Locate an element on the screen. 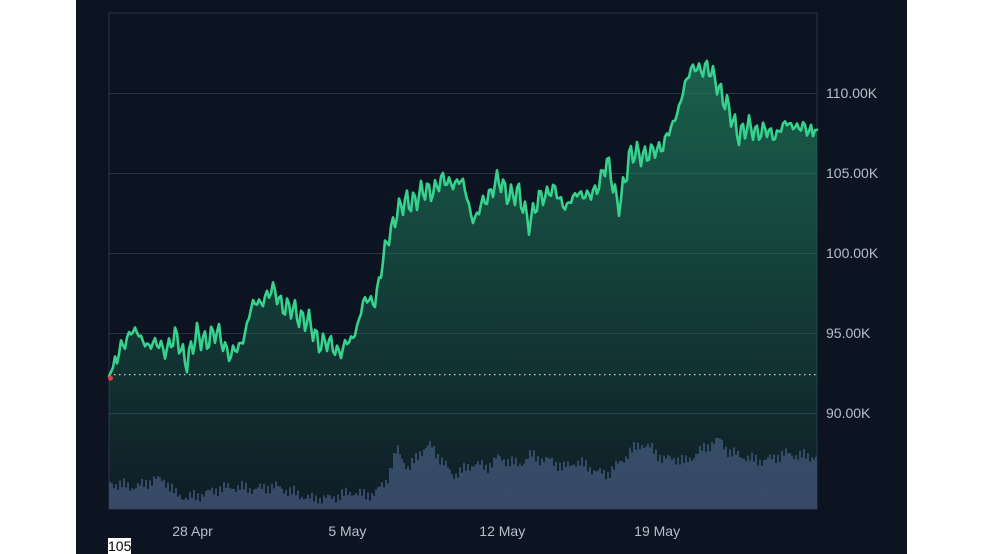 The height and width of the screenshot is (554, 984). start-marker is located at coordinates (110, 378).